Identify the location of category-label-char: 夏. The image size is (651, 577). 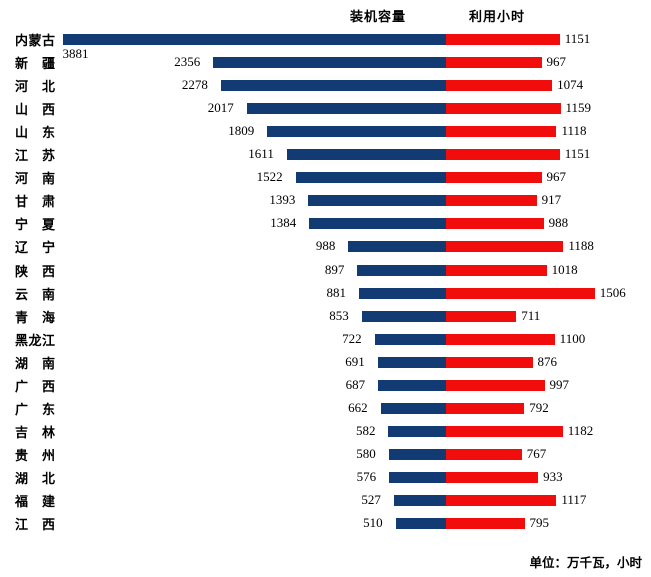
(48, 225).